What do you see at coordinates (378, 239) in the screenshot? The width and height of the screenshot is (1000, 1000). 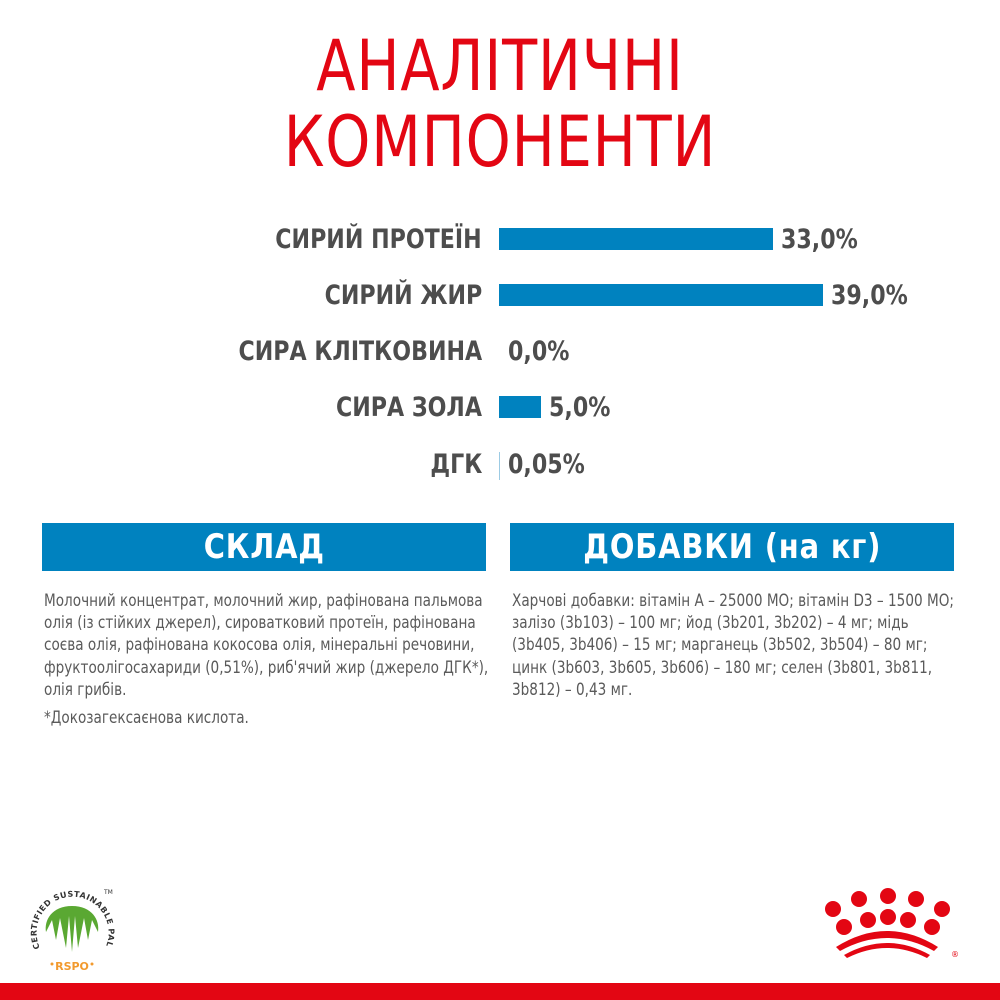 I see `analytic-label: СИРИЙ ПРОТЕЇН` at bounding box center [378, 239].